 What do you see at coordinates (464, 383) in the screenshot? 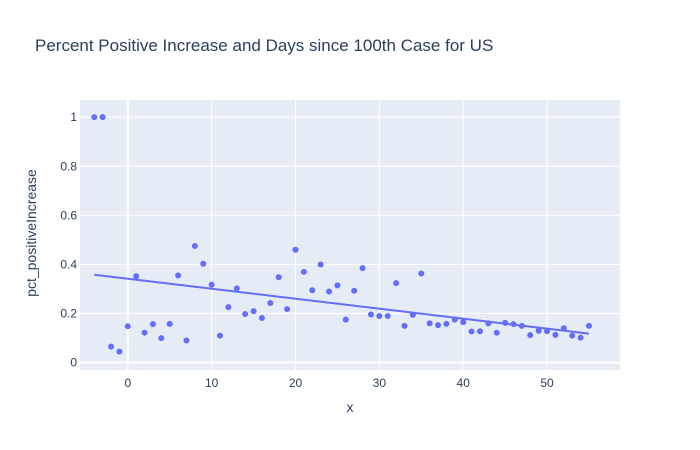
I see `x-tick-label: 40` at bounding box center [464, 383].